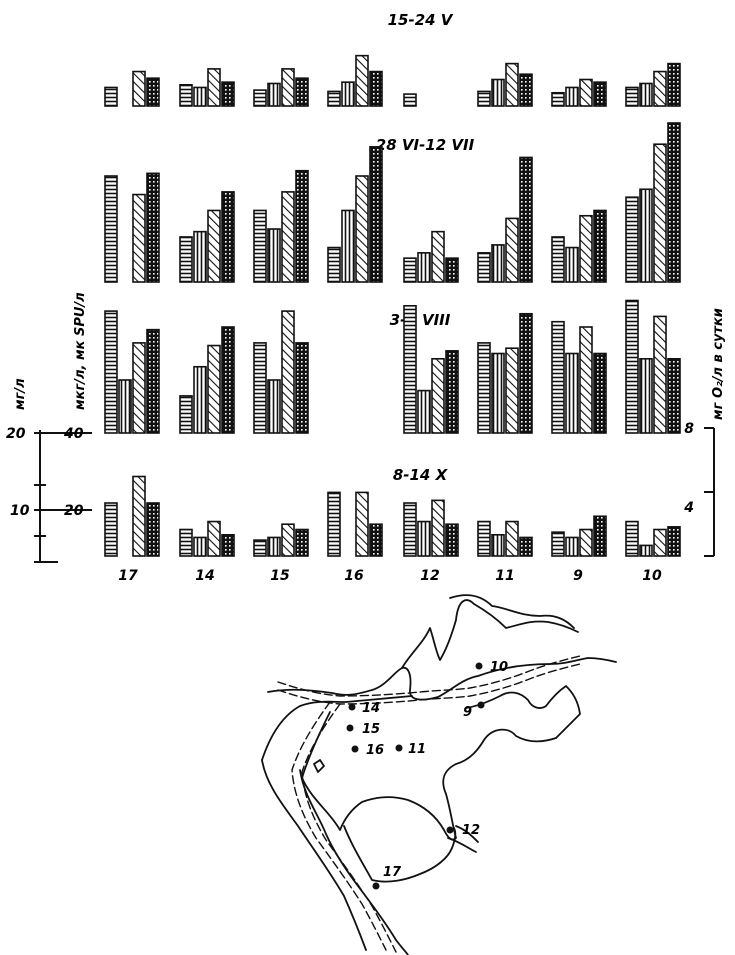 This screenshot has height=955, width=735. What do you see at coordinates (660, 88) in the screenshot?
I see `bar-panel1-station10-s3` at bounding box center [660, 88].